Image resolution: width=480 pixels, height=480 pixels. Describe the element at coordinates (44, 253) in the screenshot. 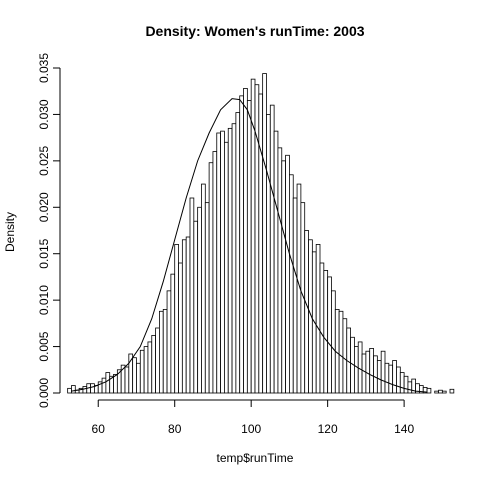

I see `y-tick-label: 0.015` at that location.